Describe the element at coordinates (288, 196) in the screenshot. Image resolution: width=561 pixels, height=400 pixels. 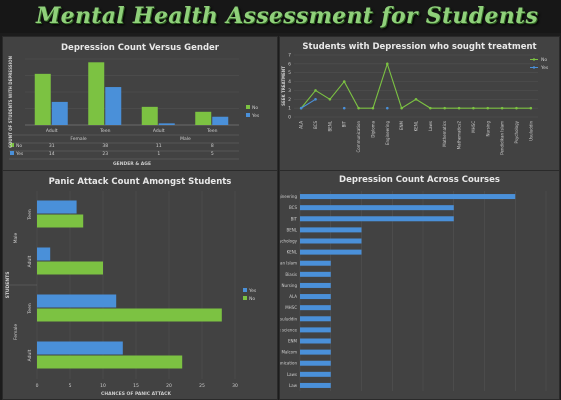
I see `category-label: Engineering` at that location.